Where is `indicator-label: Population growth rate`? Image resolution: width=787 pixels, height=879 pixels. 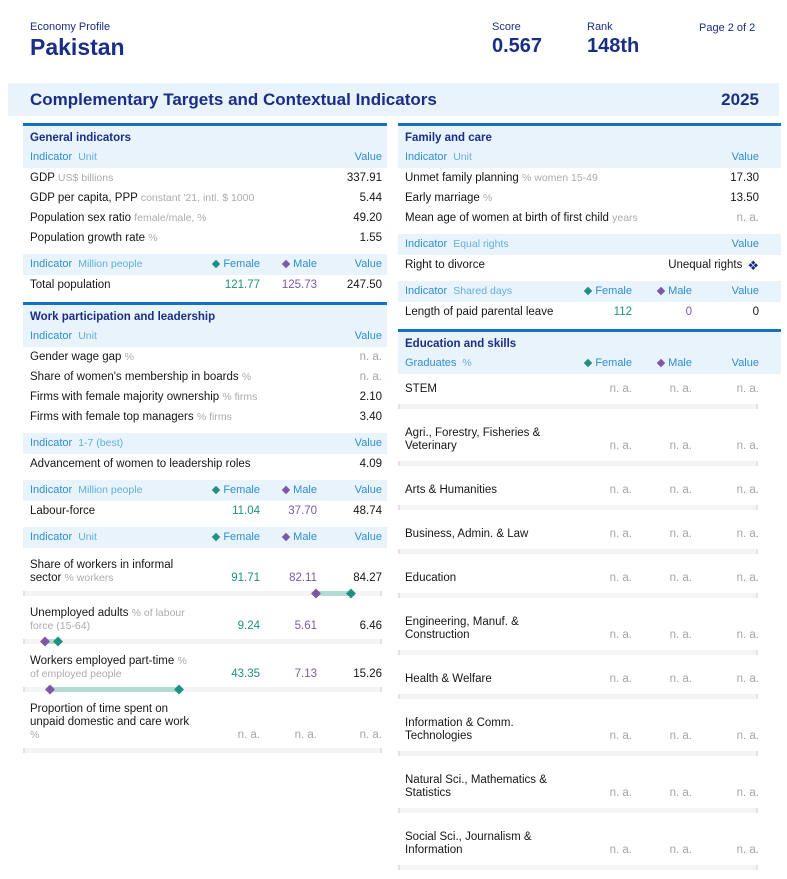
indicator-label: Population growth rate is located at coordinates (88, 238).